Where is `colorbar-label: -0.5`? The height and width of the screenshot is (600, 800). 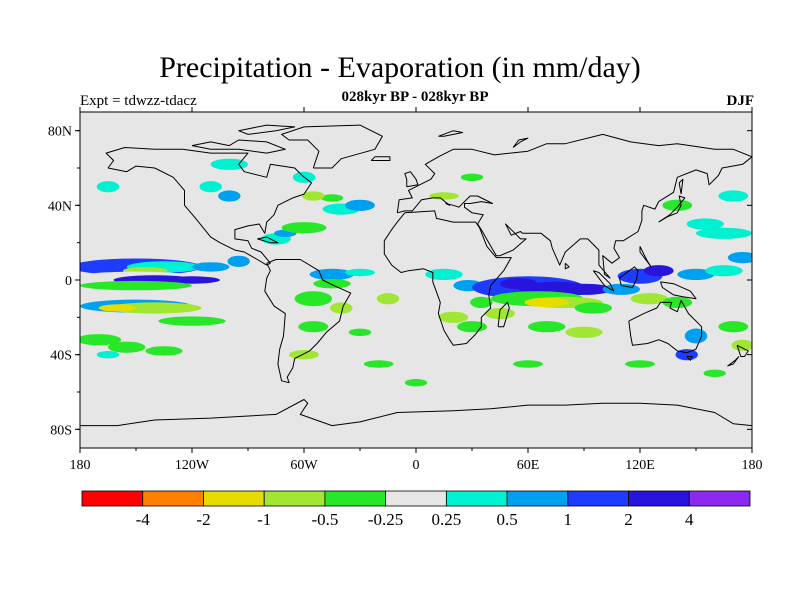 colorbar-label: -0.5 is located at coordinates (324, 519).